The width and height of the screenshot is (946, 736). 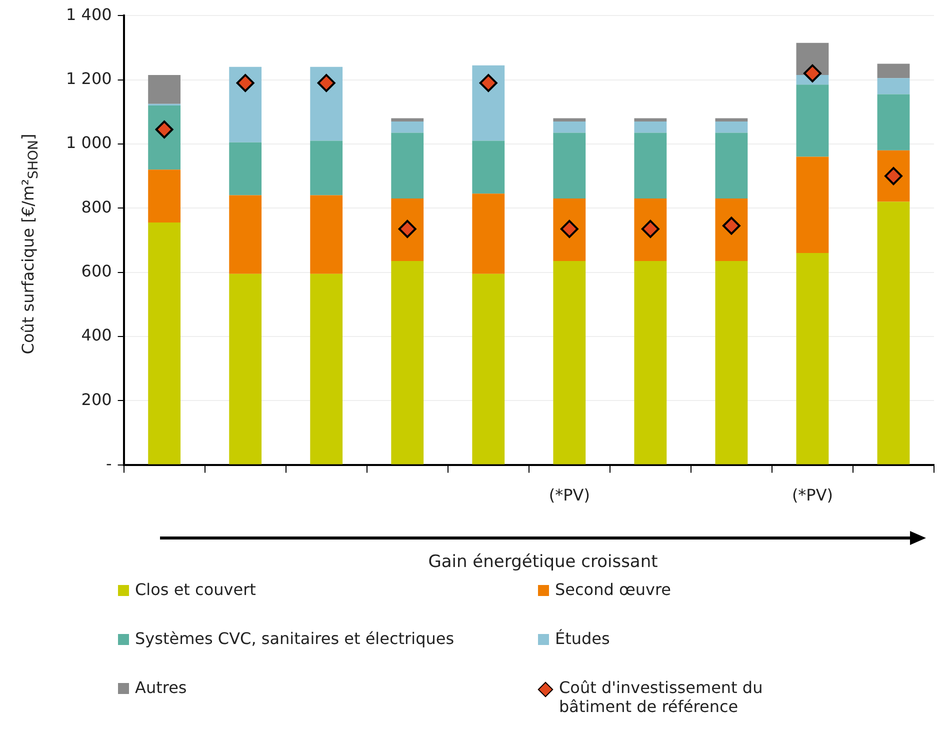 What do you see at coordinates (89, 78) in the screenshot?
I see `y-tick-label: 1 200` at bounding box center [89, 78].